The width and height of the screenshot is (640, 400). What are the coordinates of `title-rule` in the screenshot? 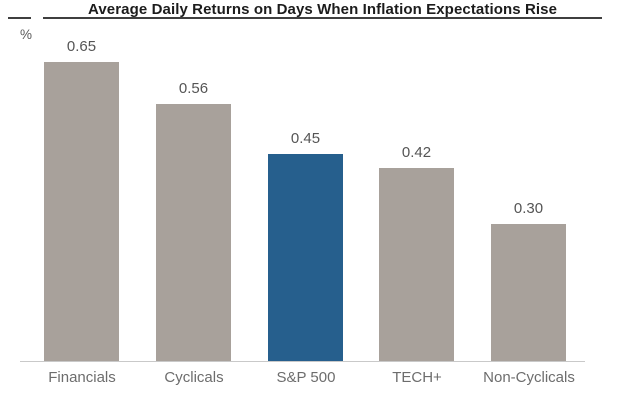 It's located at (322, 18).